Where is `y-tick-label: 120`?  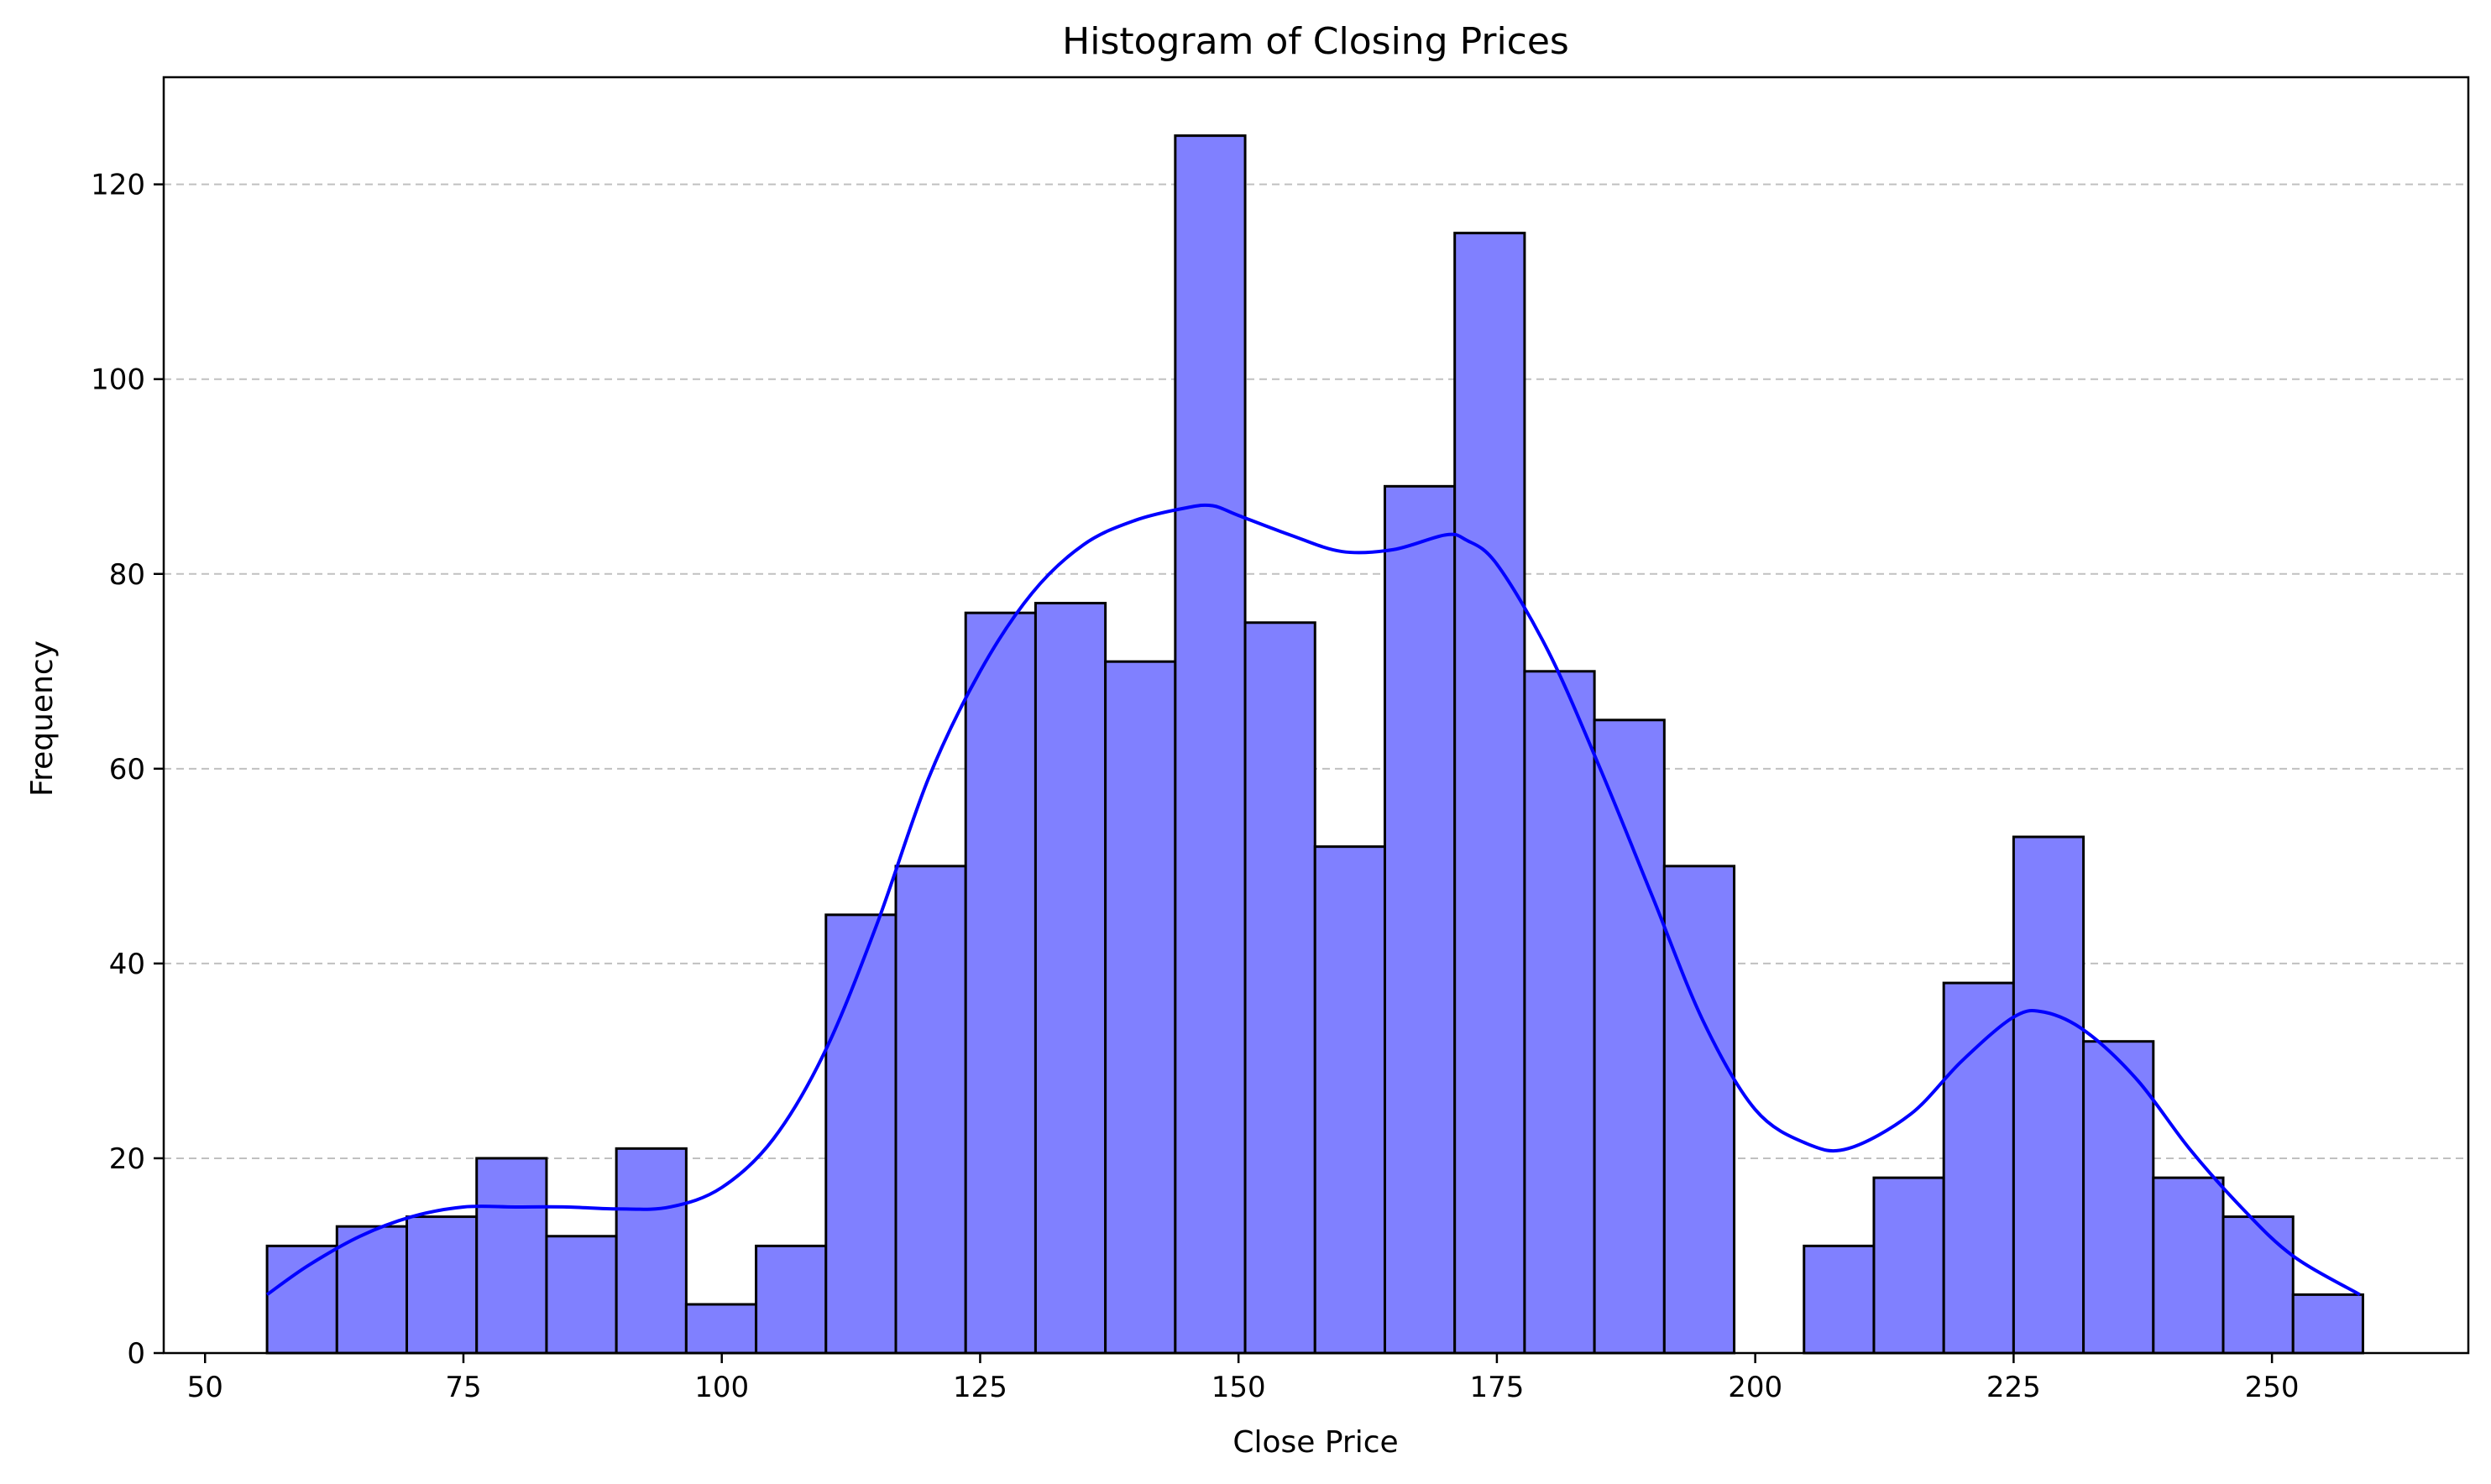 y-tick-label: 120 is located at coordinates (118, 185).